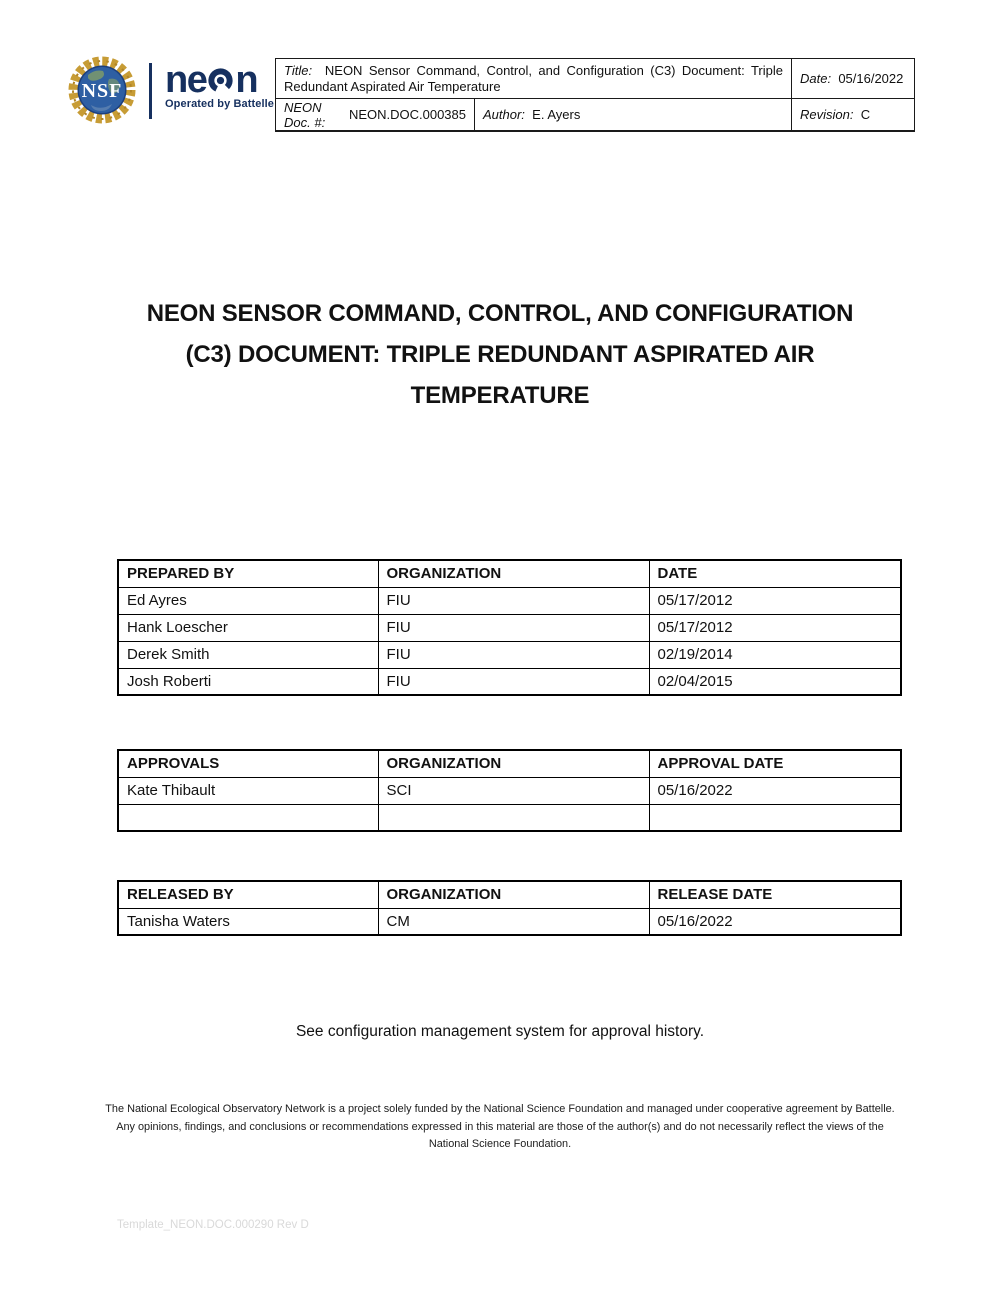  I want to click on neon-tagline: Operated by Battelle, so click(219, 104).